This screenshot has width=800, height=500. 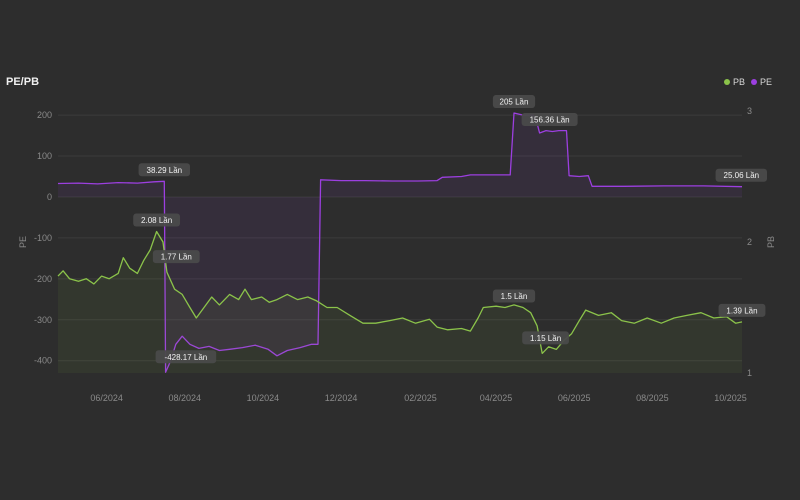 I want to click on x-tick: 08/2024, so click(x=185, y=398).